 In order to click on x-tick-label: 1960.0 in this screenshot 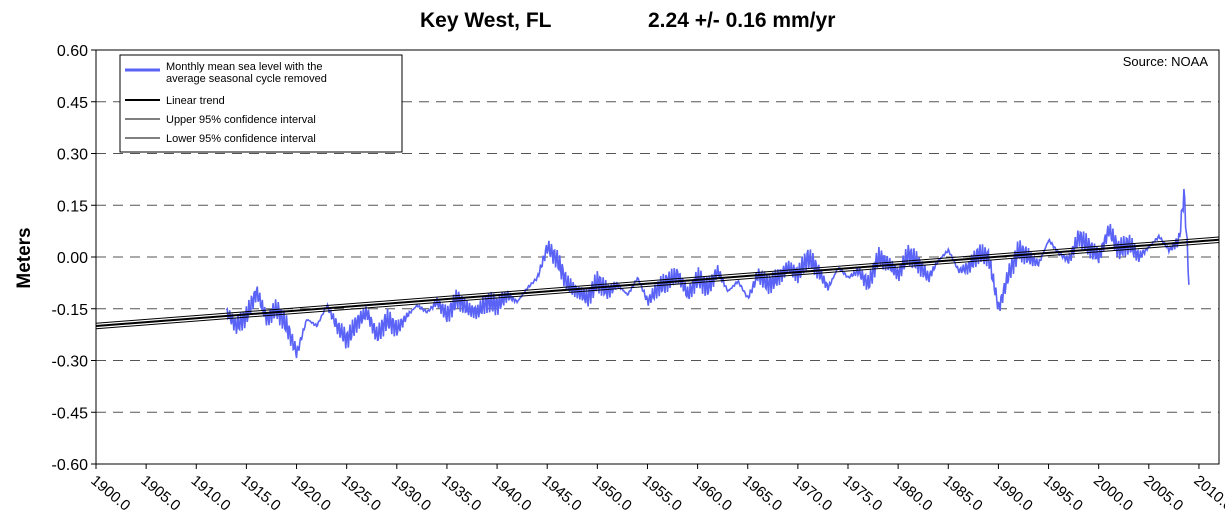, I will do `click(712, 493)`.